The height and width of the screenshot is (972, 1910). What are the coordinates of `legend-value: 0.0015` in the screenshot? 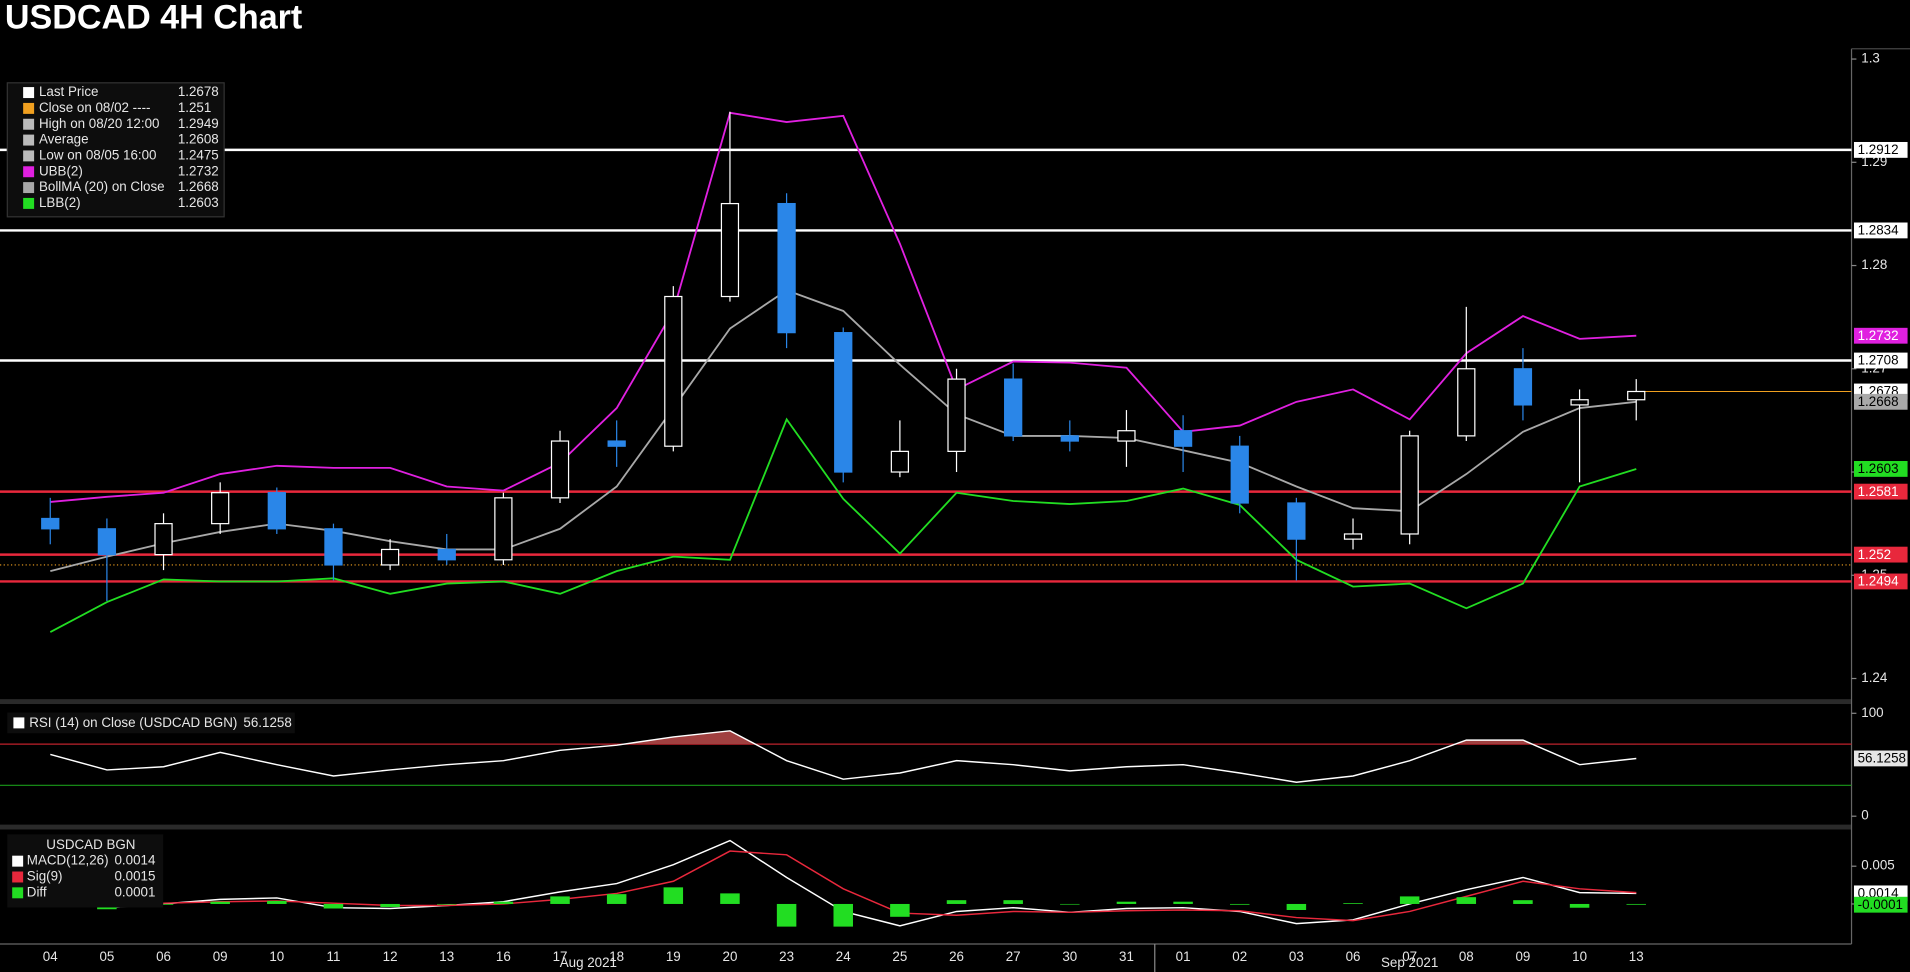 It's located at (135, 876).